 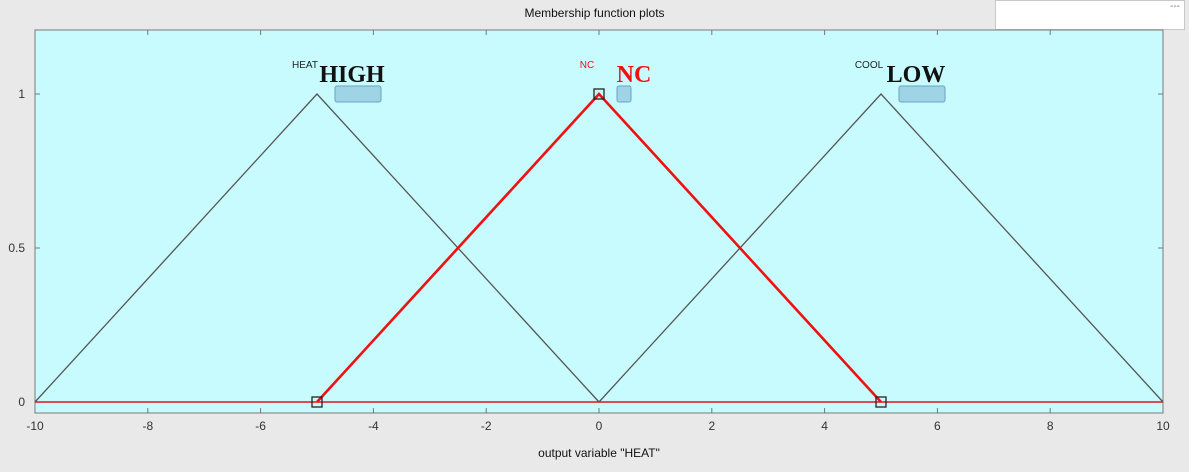 What do you see at coordinates (869, 65) in the screenshot?
I see `mf-name-cool: COOL` at bounding box center [869, 65].